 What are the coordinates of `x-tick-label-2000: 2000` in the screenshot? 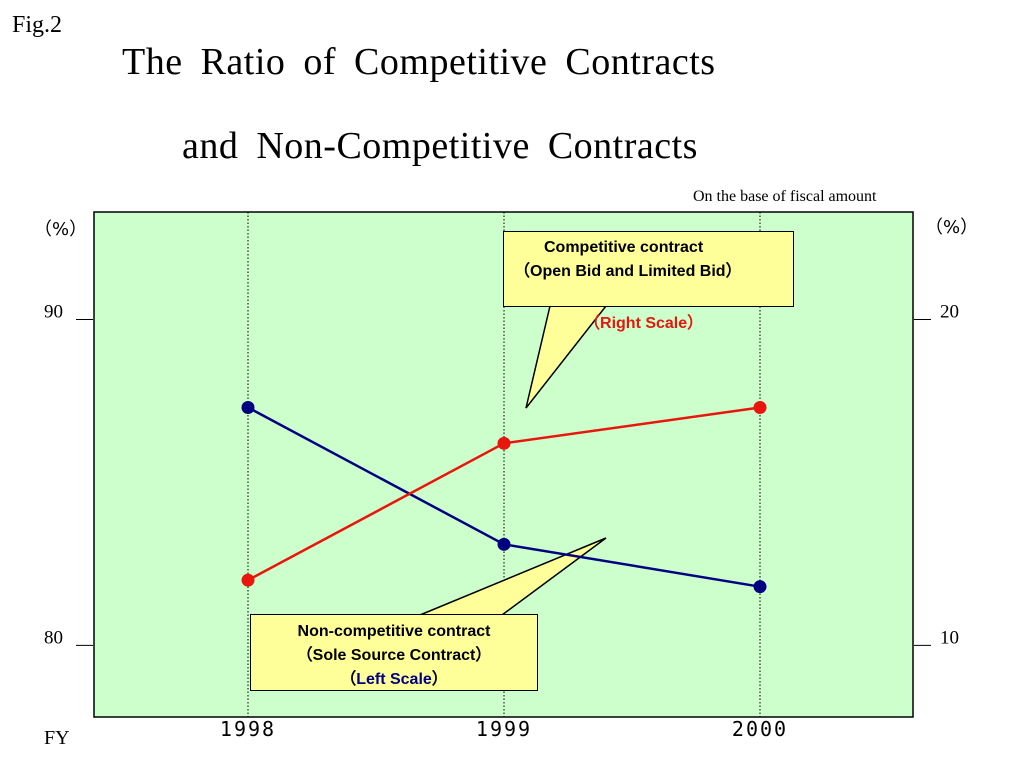 It's located at (760, 729).